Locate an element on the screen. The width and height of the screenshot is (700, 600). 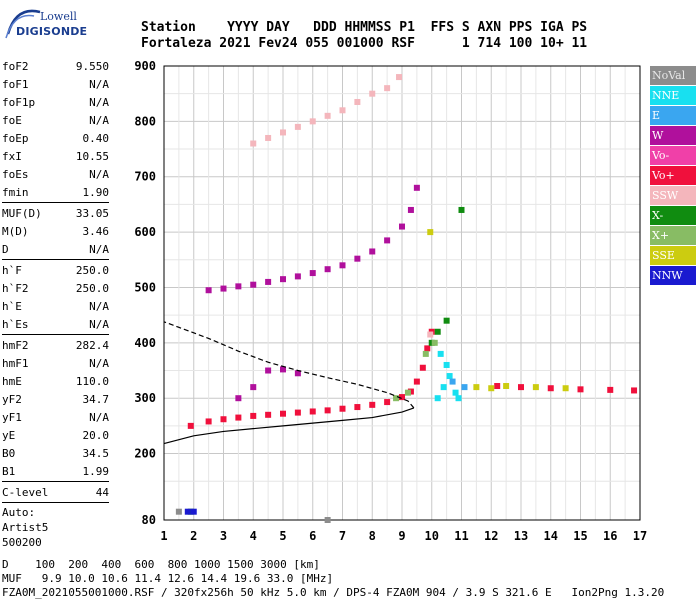
auto-line: 500200 is located at coordinates (22, 542).